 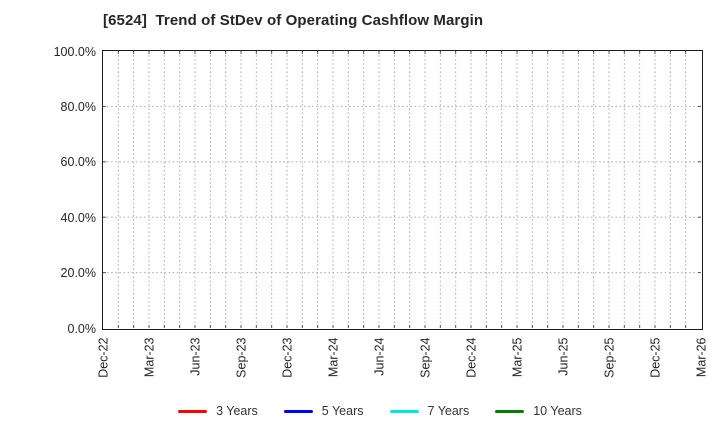 I want to click on y-tick-label: 60.0%, so click(x=78, y=162).